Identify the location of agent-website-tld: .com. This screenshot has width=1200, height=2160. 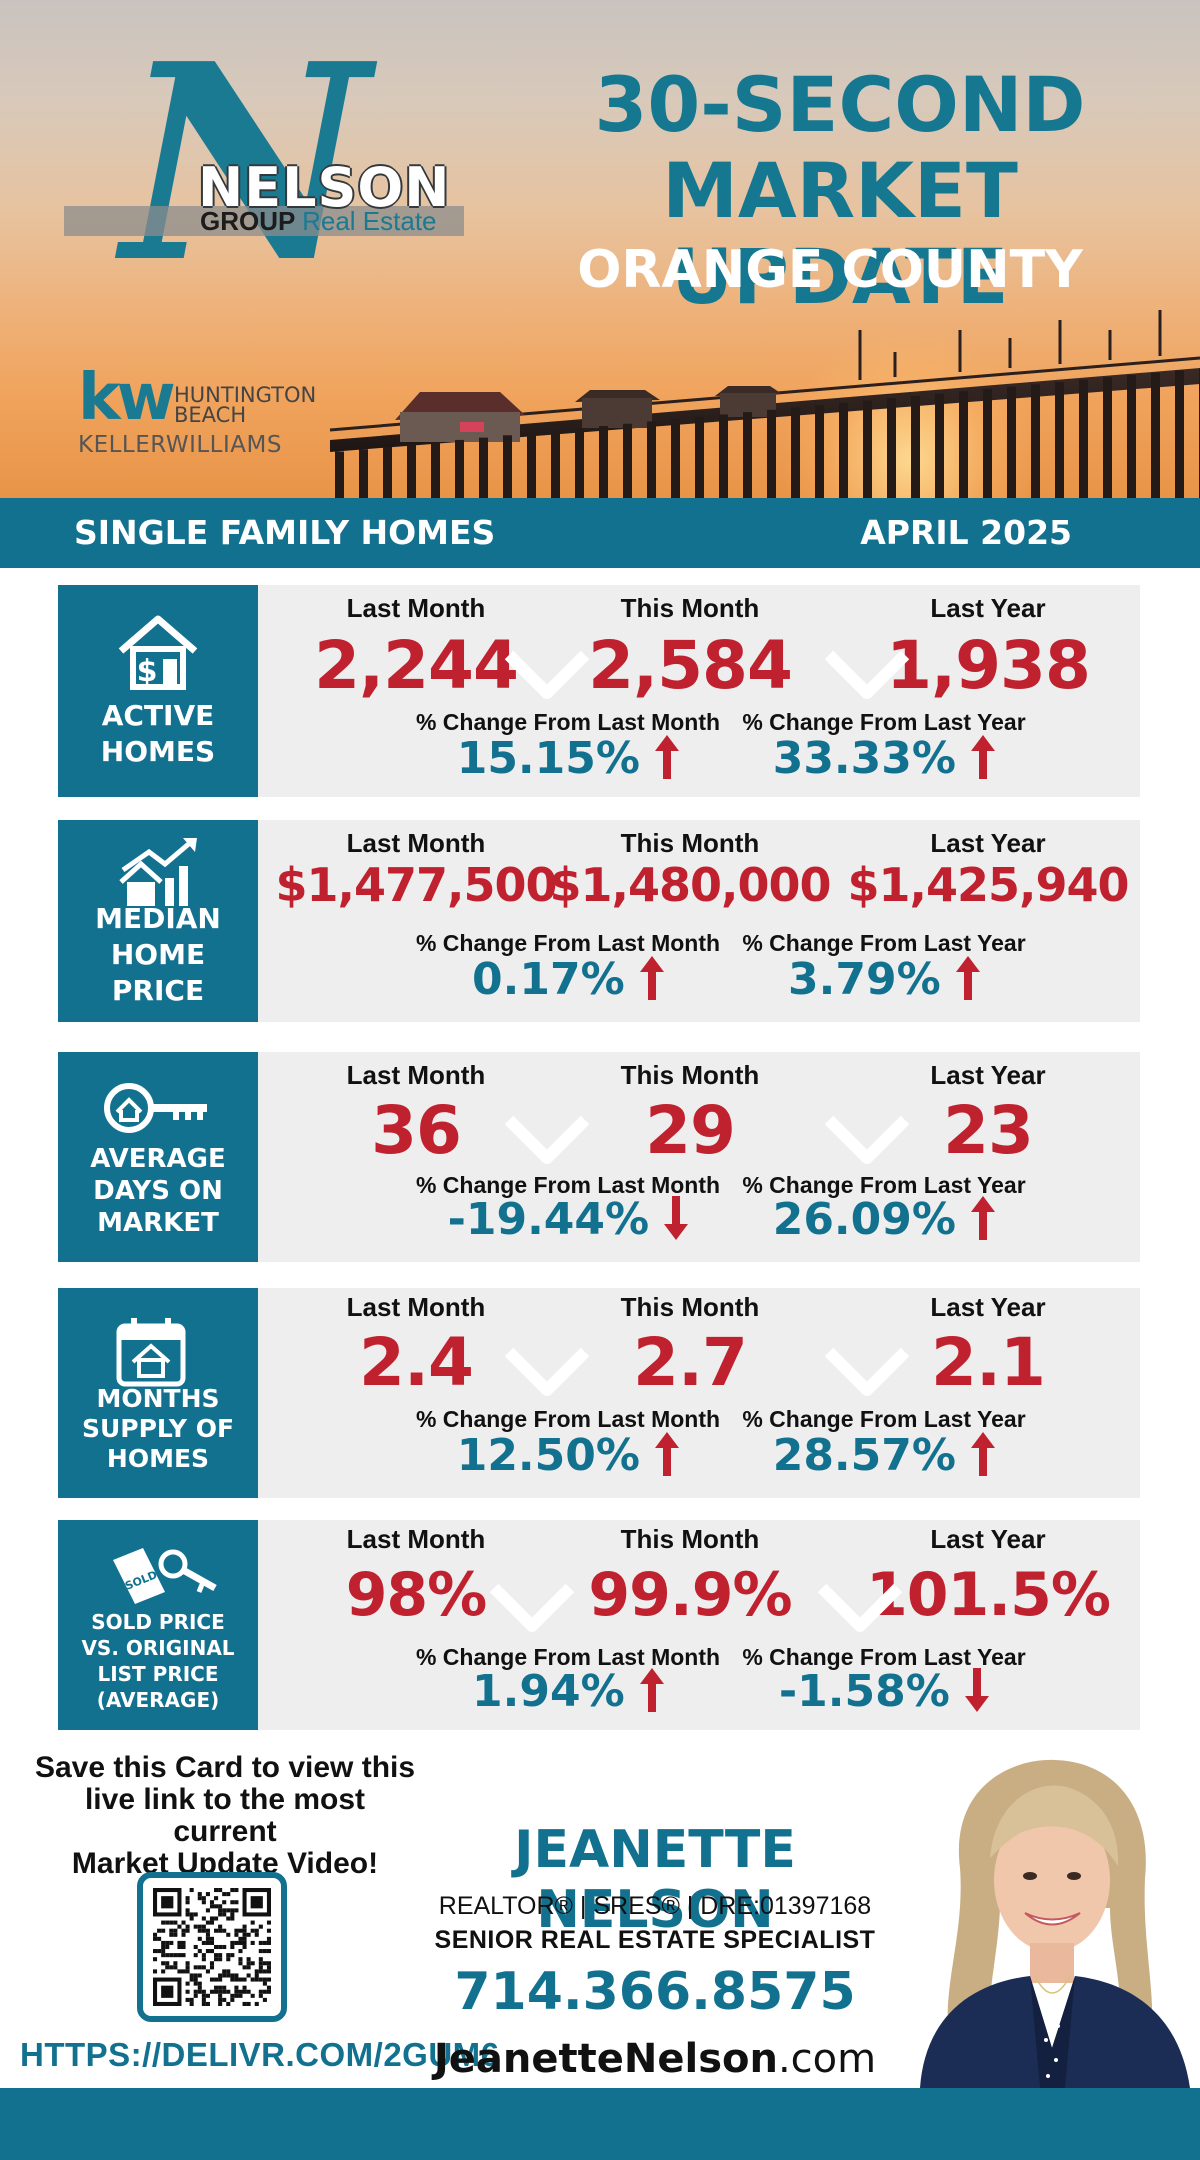
(827, 2059).